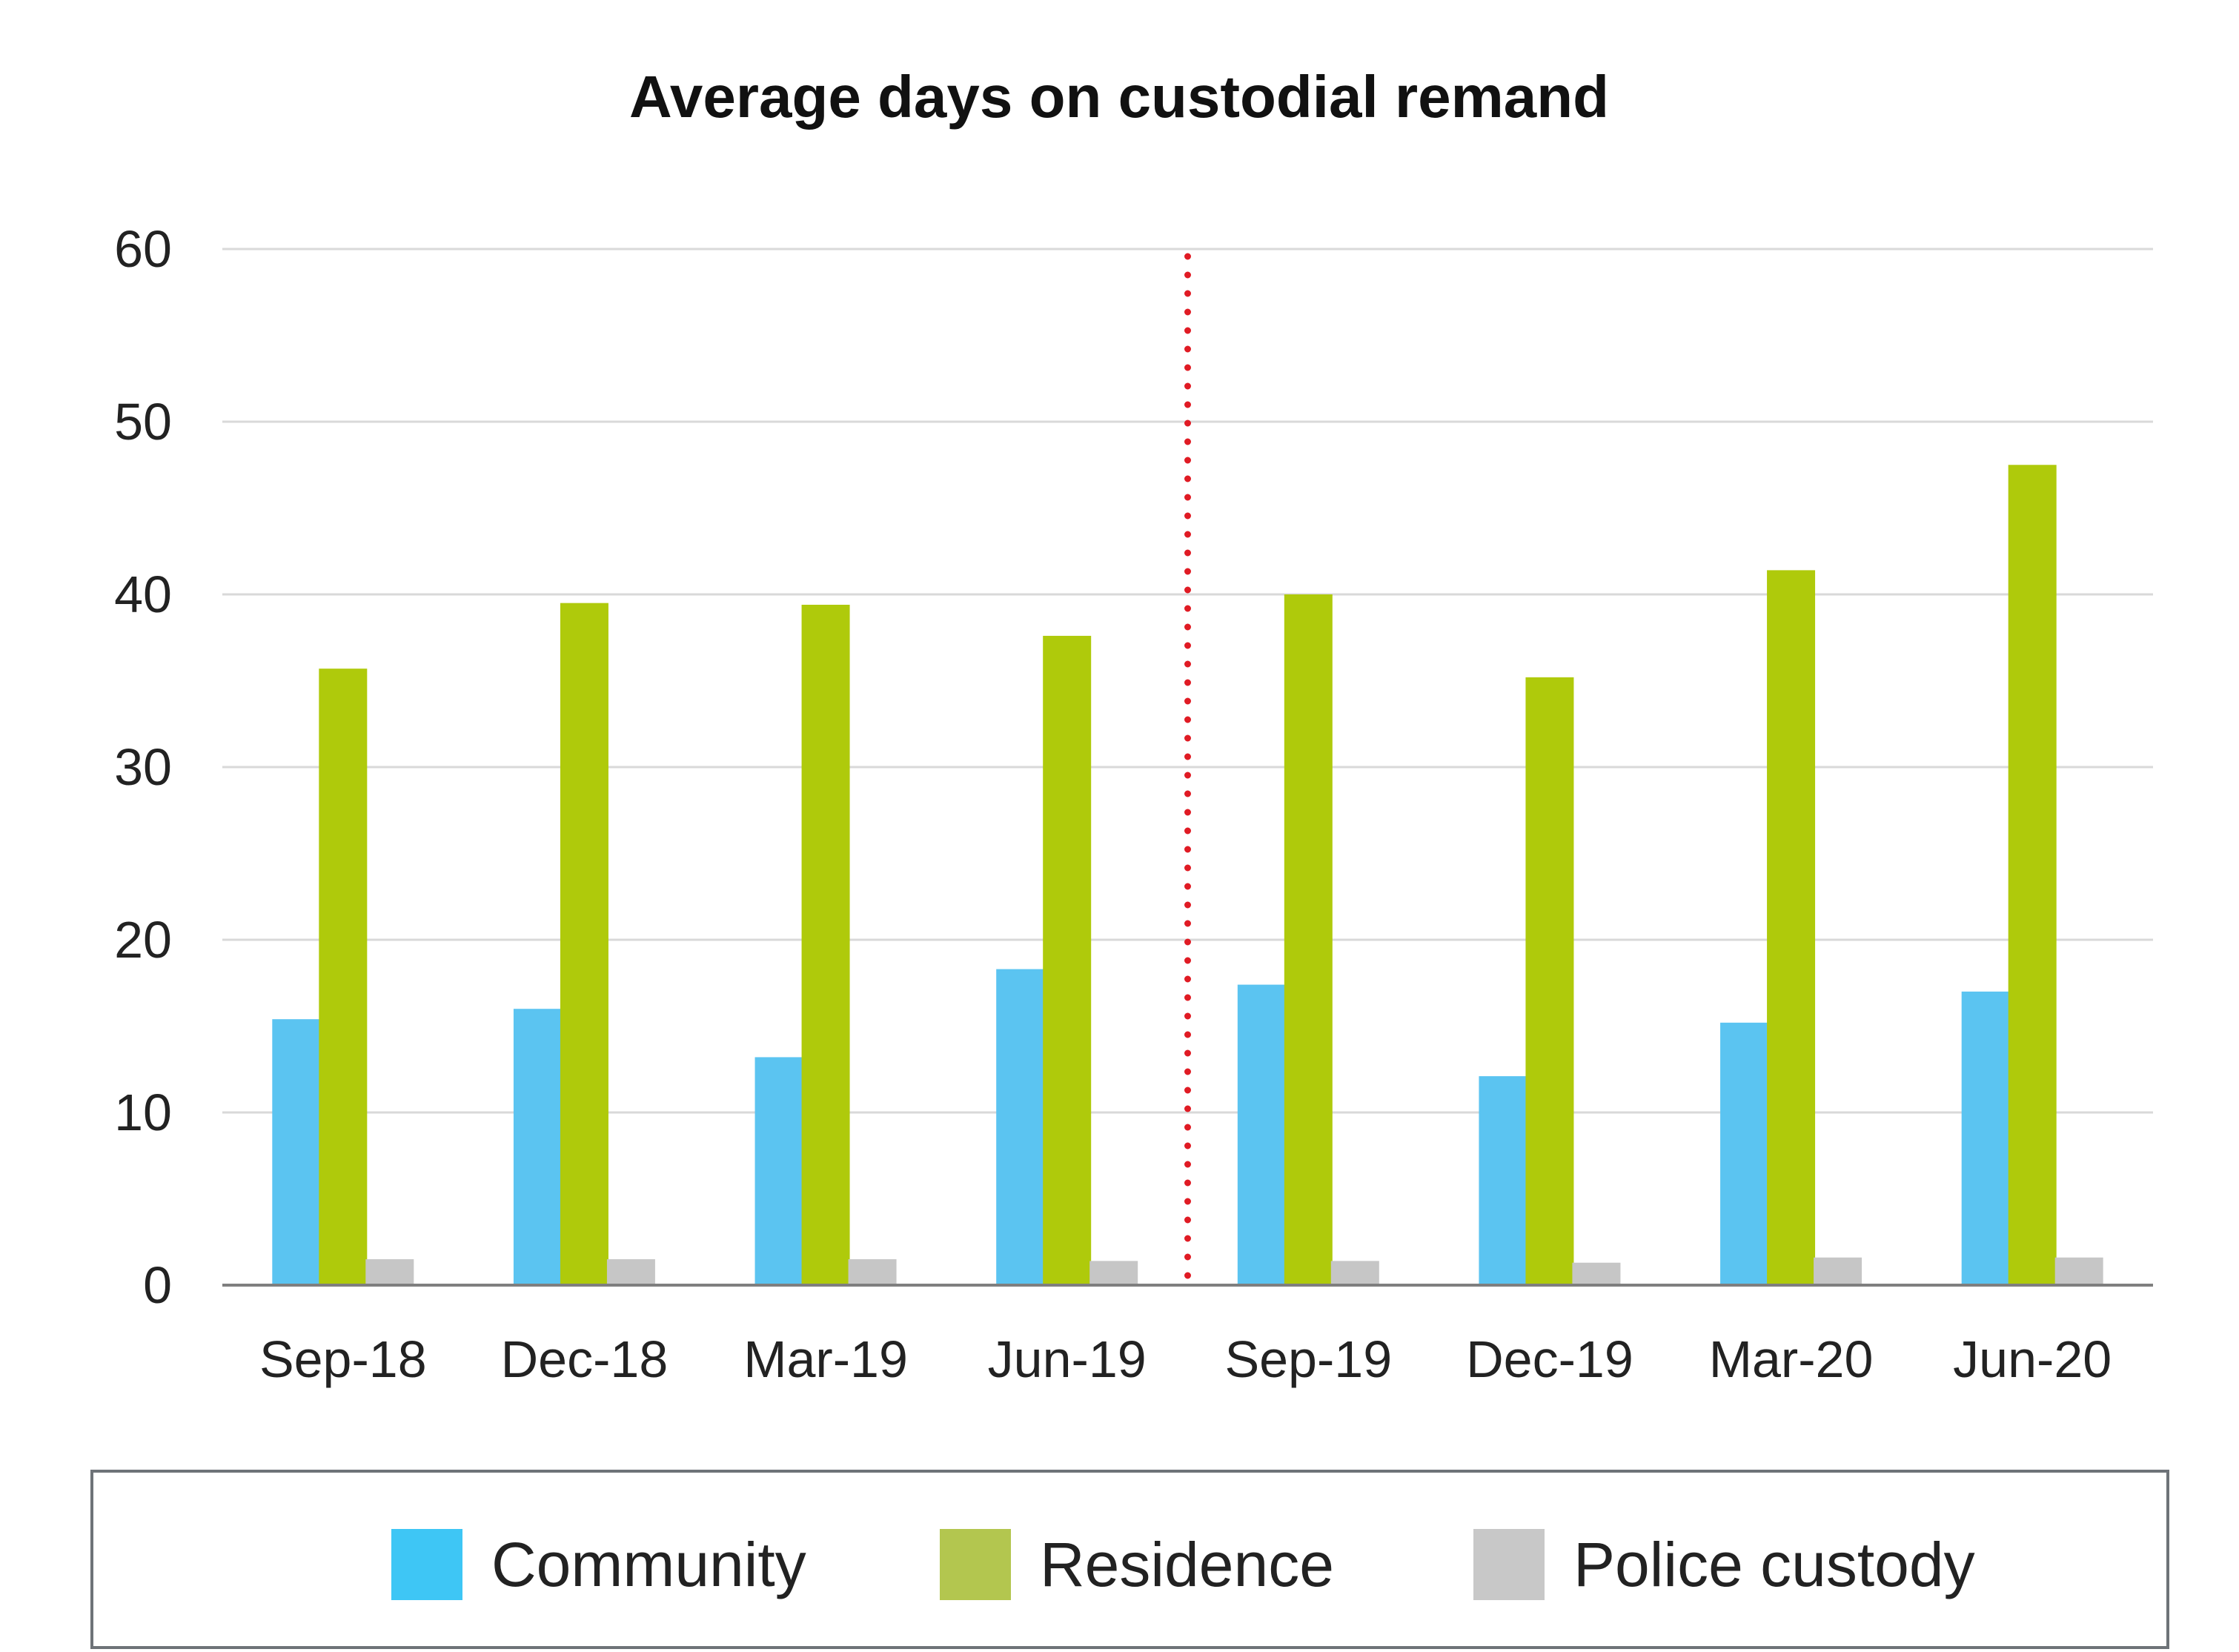 This screenshot has width=2239, height=1652. What do you see at coordinates (143, 249) in the screenshot?
I see `y-tick-label: 60` at bounding box center [143, 249].